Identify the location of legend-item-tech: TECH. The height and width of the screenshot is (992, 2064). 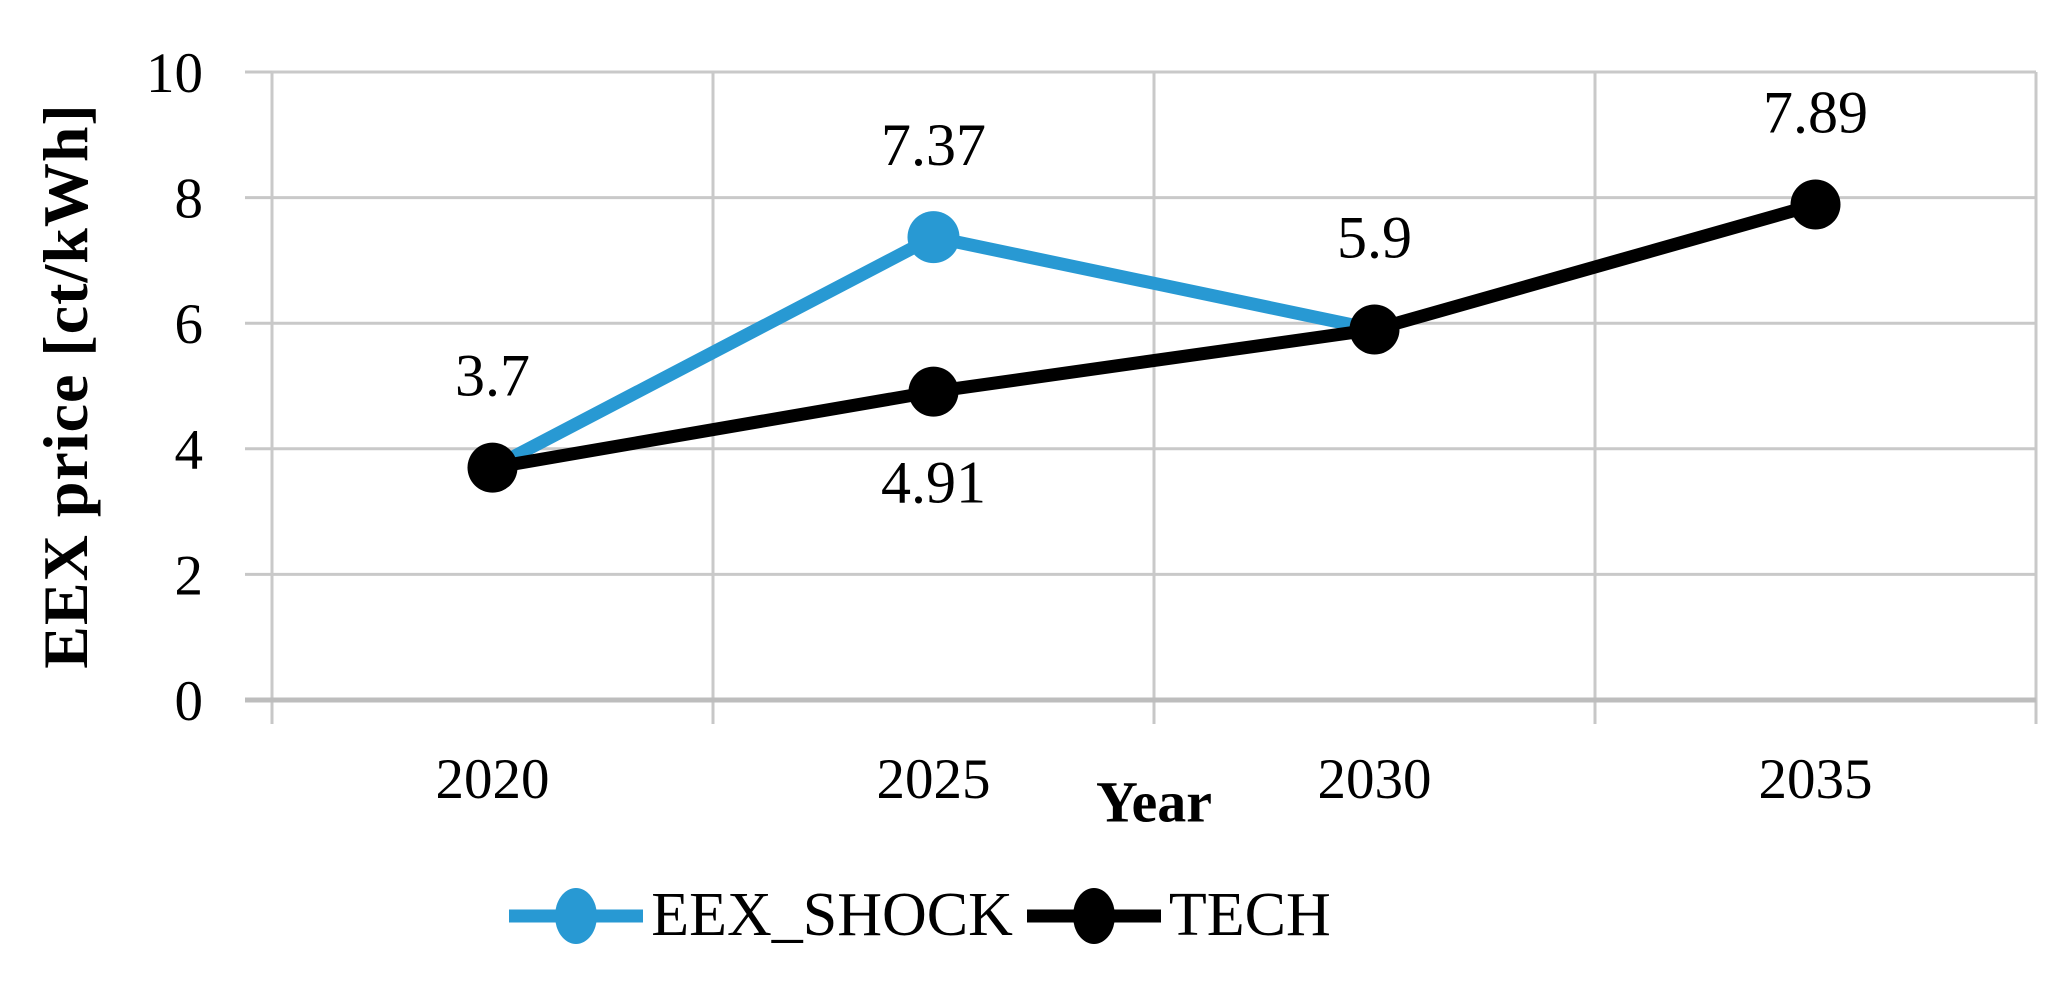
(1178, 915).